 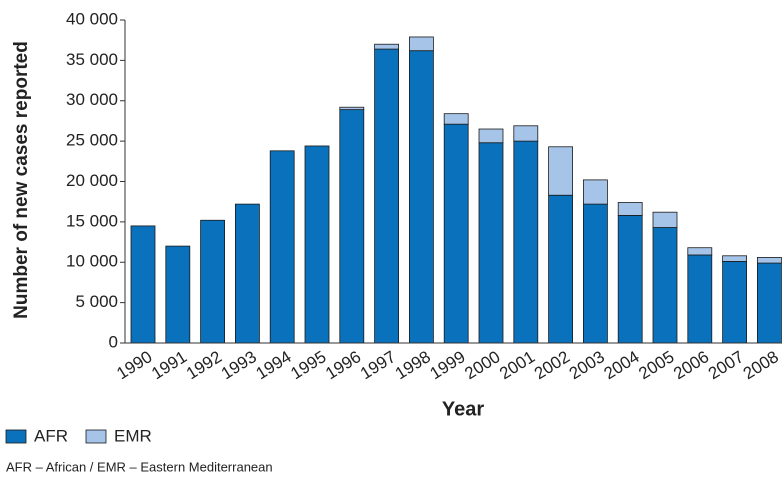 What do you see at coordinates (378, 365) in the screenshot?
I see `x-tick-label: 1997` at bounding box center [378, 365].